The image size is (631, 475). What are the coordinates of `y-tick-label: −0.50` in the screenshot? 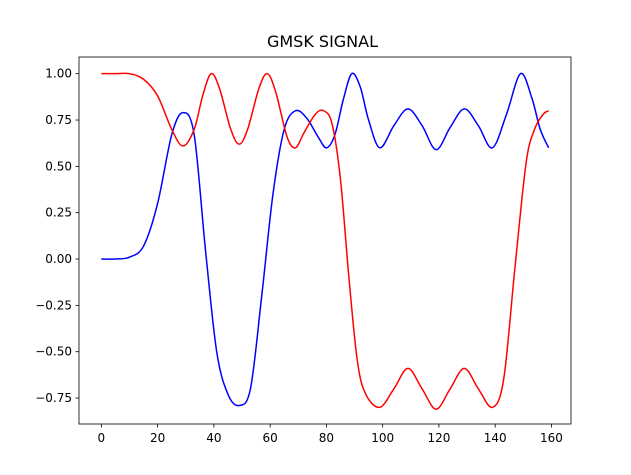 It's located at (53, 352).